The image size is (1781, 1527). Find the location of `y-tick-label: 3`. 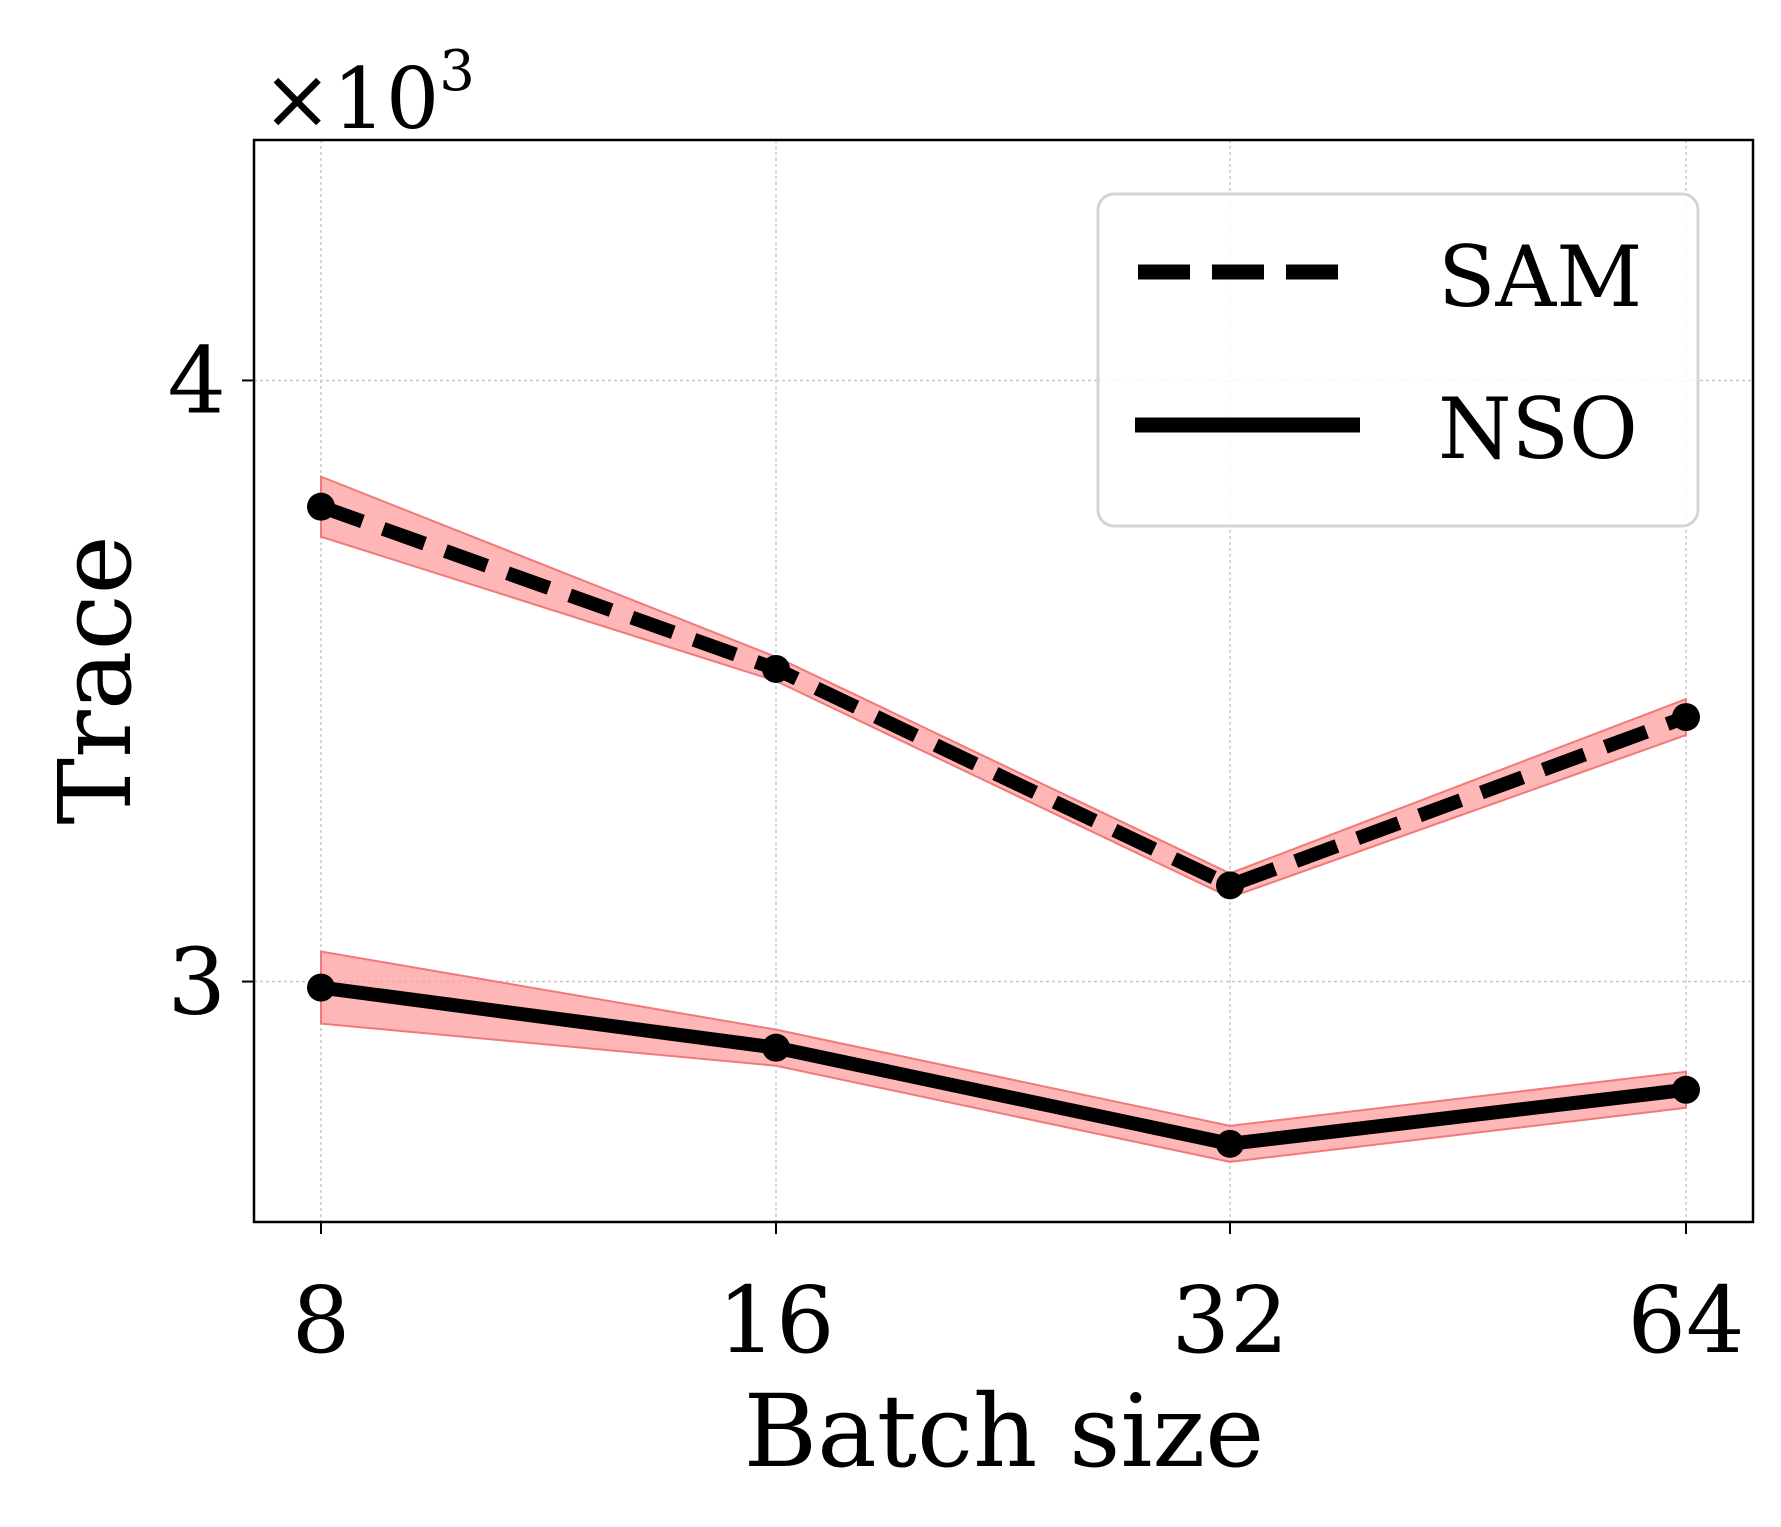

y-tick-label: 3 is located at coordinates (196, 982).